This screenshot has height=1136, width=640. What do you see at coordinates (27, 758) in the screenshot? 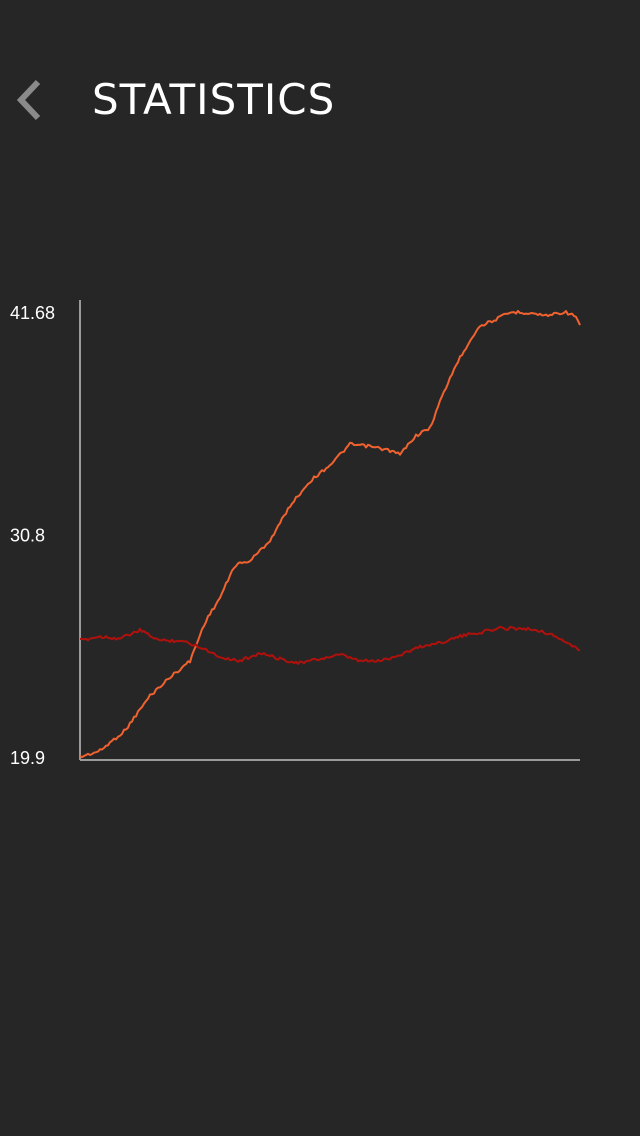
I see `y-tick-label: 19.9` at bounding box center [27, 758].